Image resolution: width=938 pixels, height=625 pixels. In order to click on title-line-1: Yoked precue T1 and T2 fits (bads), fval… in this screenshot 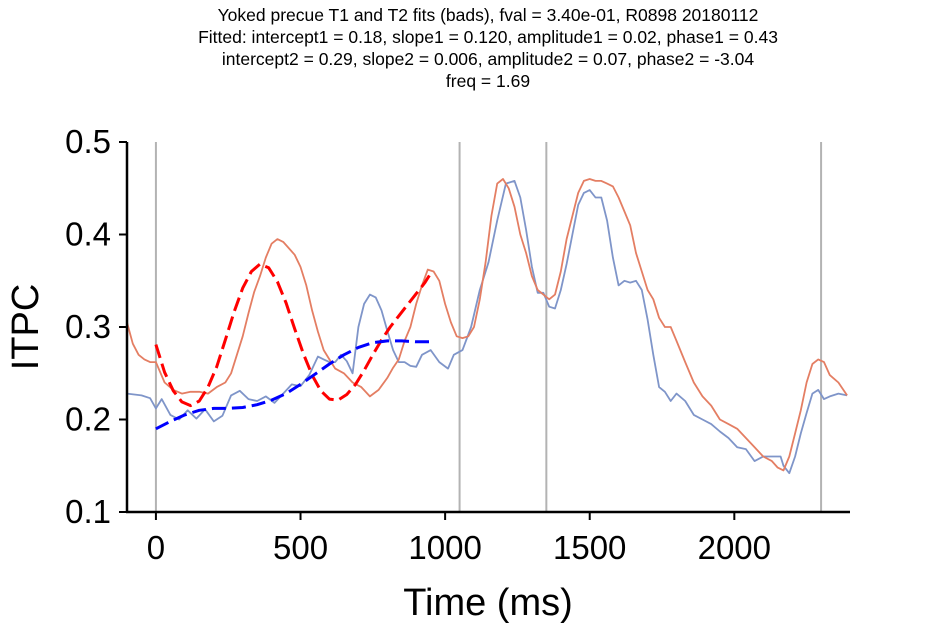, I will do `click(488, 15)`.